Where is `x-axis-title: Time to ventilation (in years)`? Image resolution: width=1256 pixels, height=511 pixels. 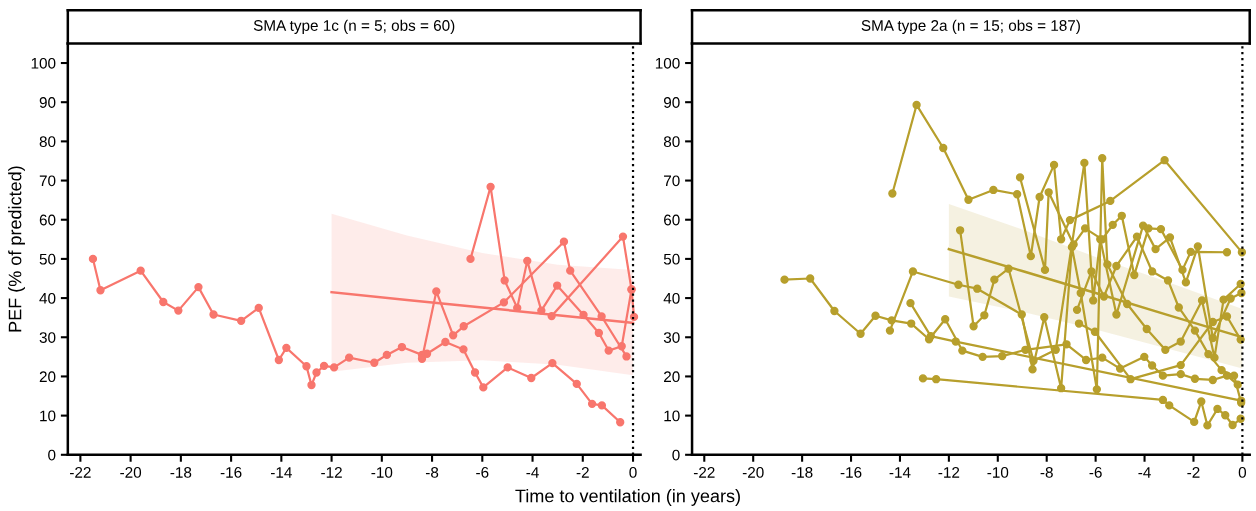 x-axis-title: Time to ventilation (in years) is located at coordinates (627, 497).